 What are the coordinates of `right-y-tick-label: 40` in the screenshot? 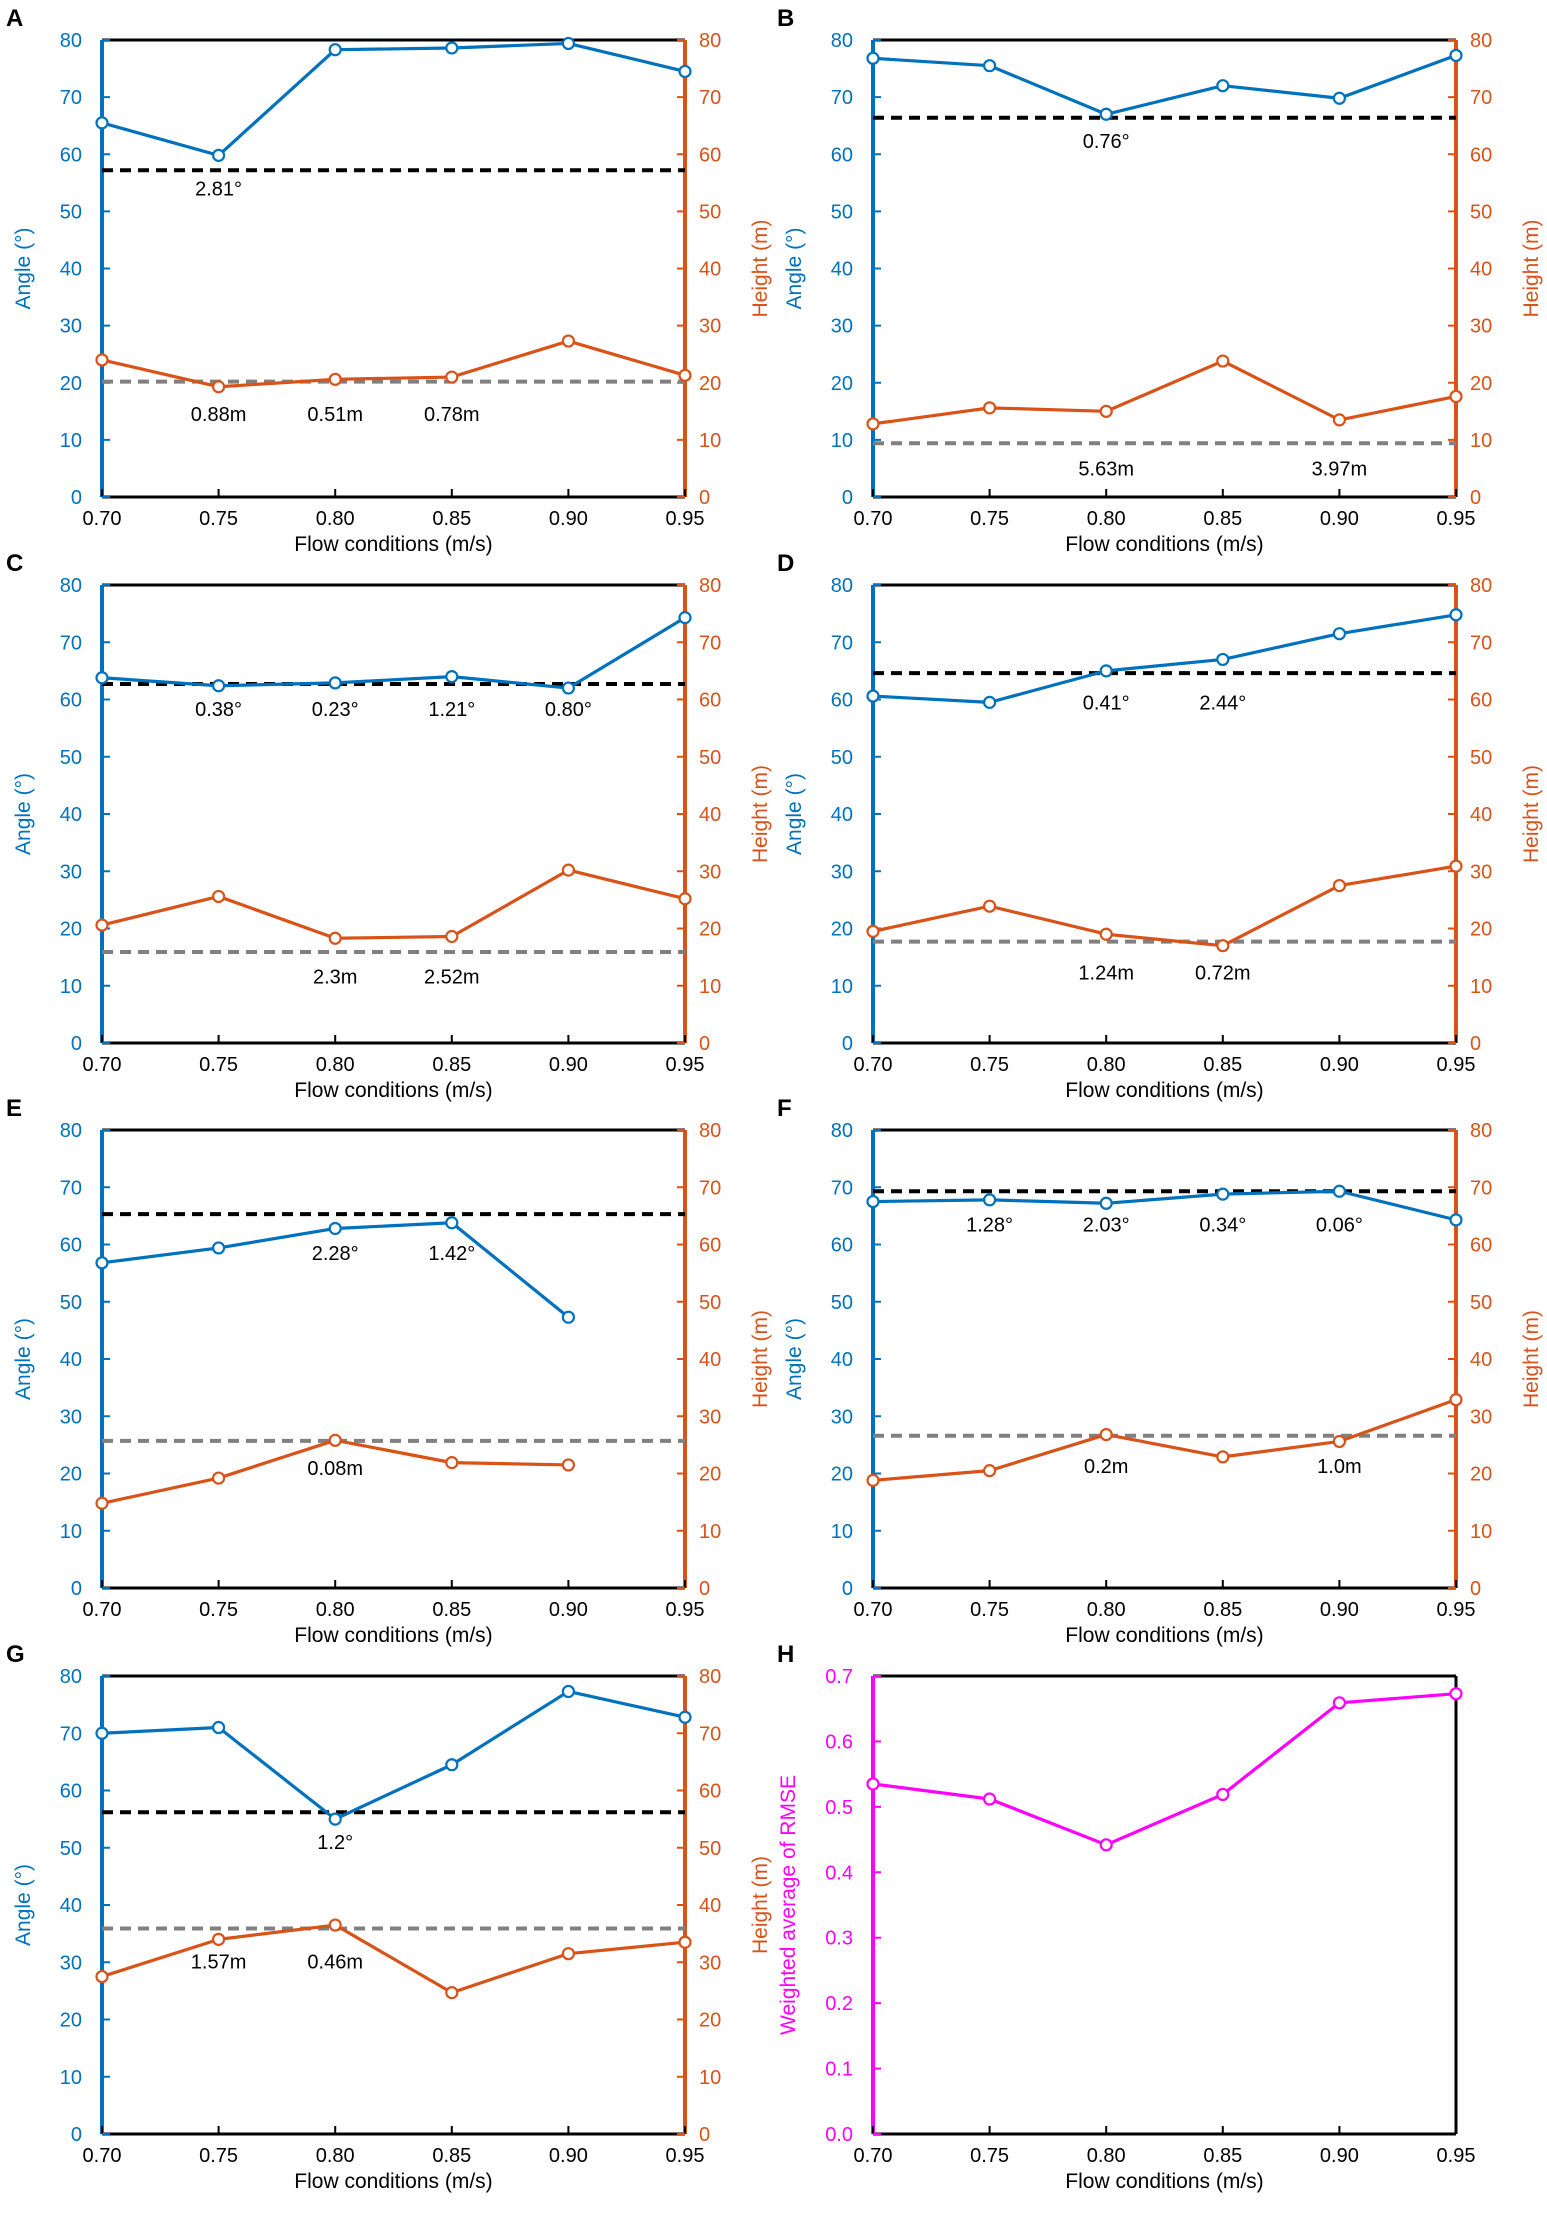 It's located at (710, 815).